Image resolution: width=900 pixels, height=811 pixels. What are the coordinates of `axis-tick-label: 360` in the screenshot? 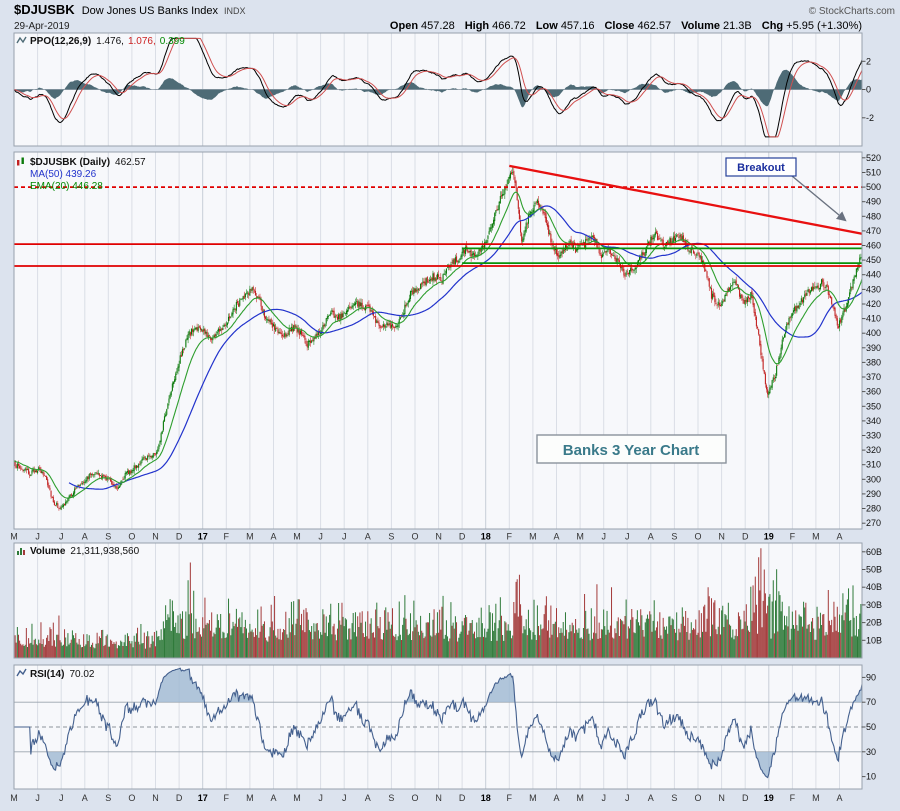 It's located at (873, 392).